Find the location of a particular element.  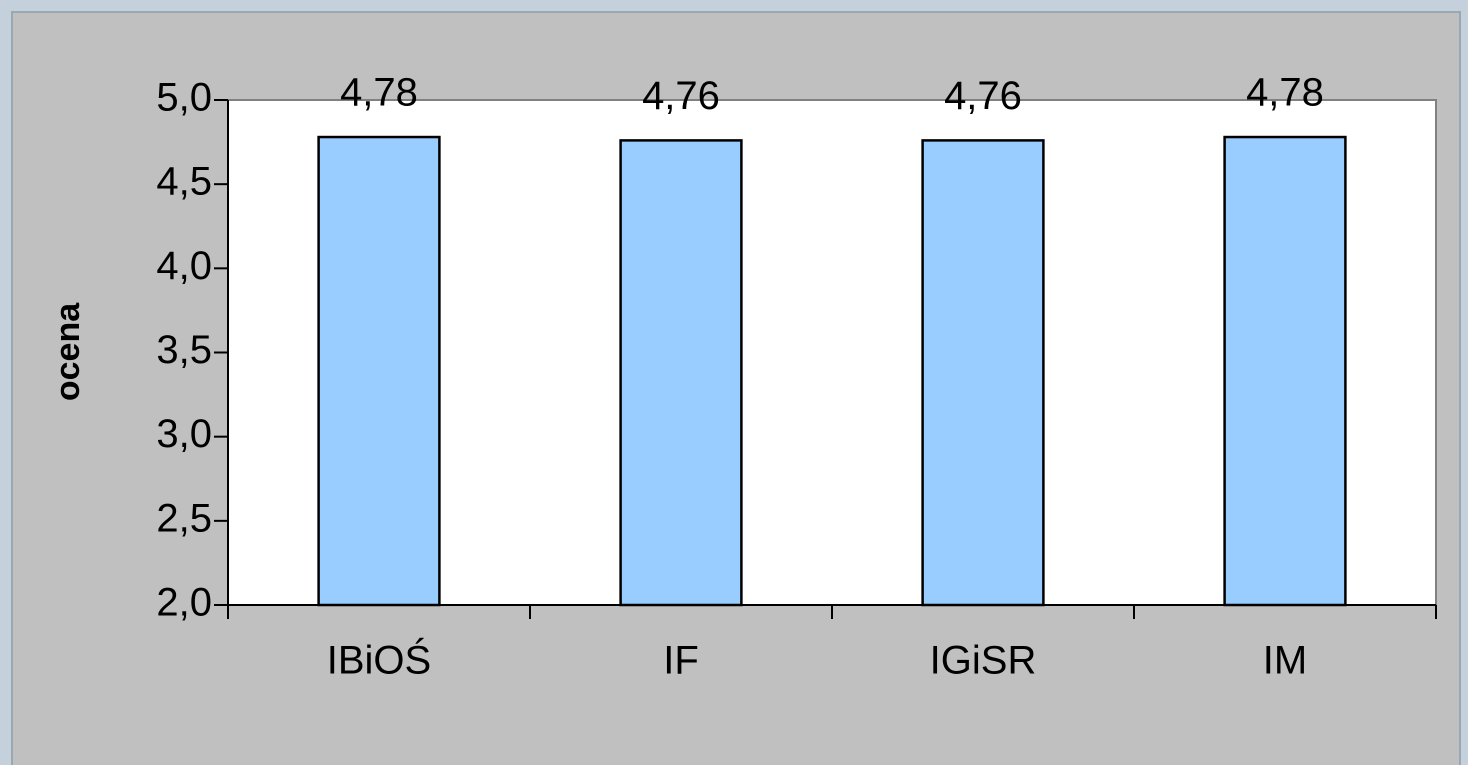

x-tick-label: IM is located at coordinates (1285, 661).